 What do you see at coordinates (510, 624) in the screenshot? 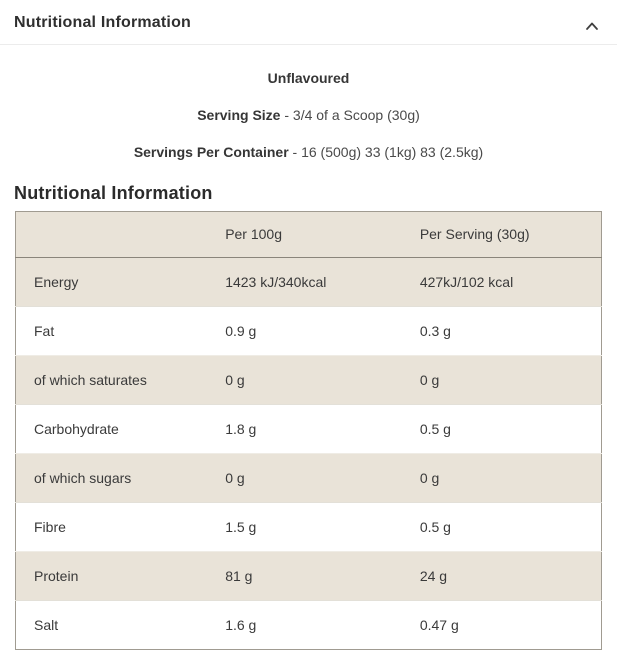
I see `per-serving-cell: 0.47 g` at bounding box center [510, 624].